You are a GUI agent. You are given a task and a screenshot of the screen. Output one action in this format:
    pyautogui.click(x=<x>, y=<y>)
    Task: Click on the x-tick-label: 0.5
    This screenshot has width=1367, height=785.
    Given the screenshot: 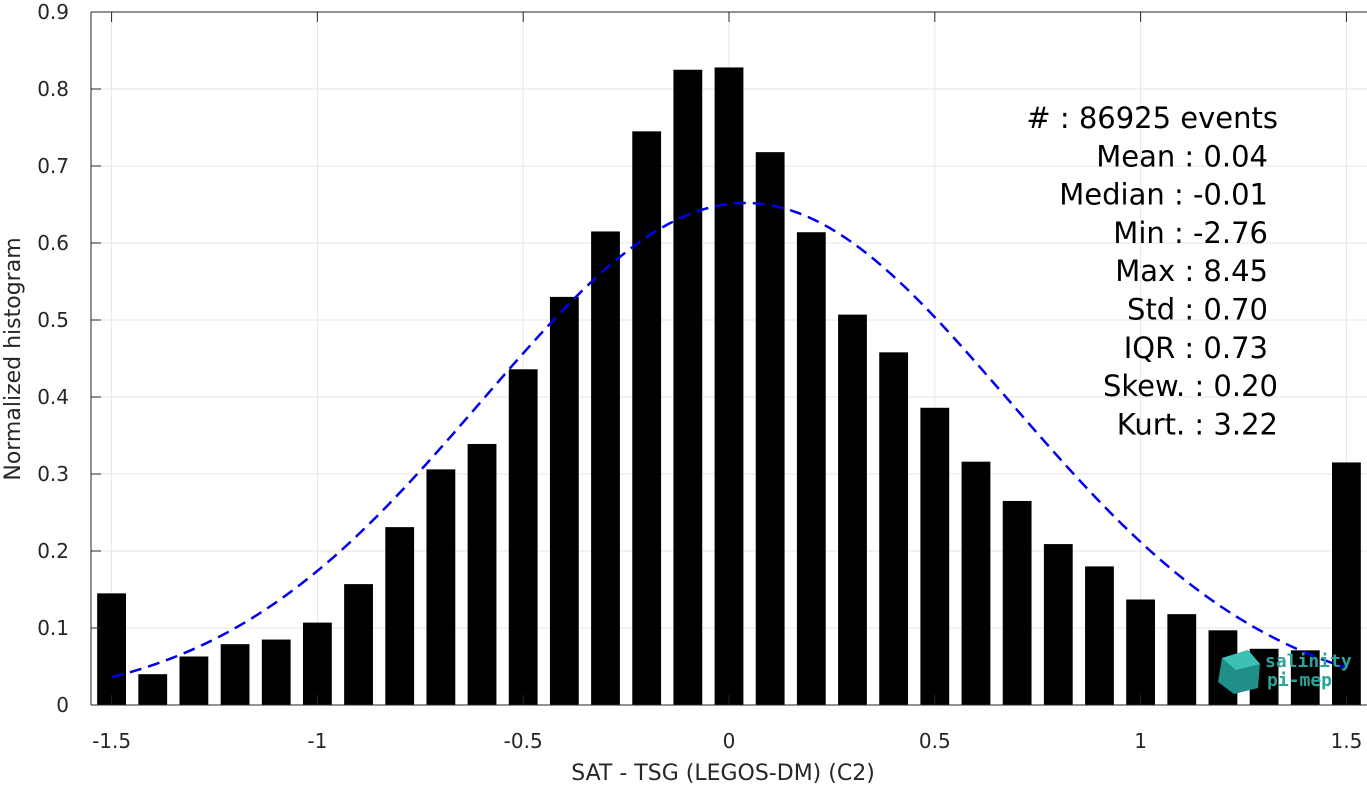 What is the action you would take?
    pyautogui.click(x=935, y=741)
    